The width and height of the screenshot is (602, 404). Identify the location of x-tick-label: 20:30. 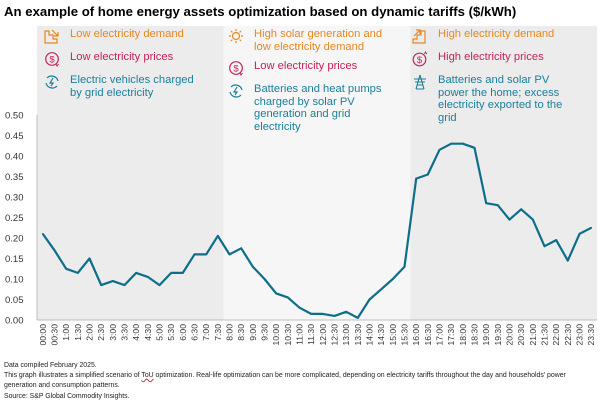
(521, 335).